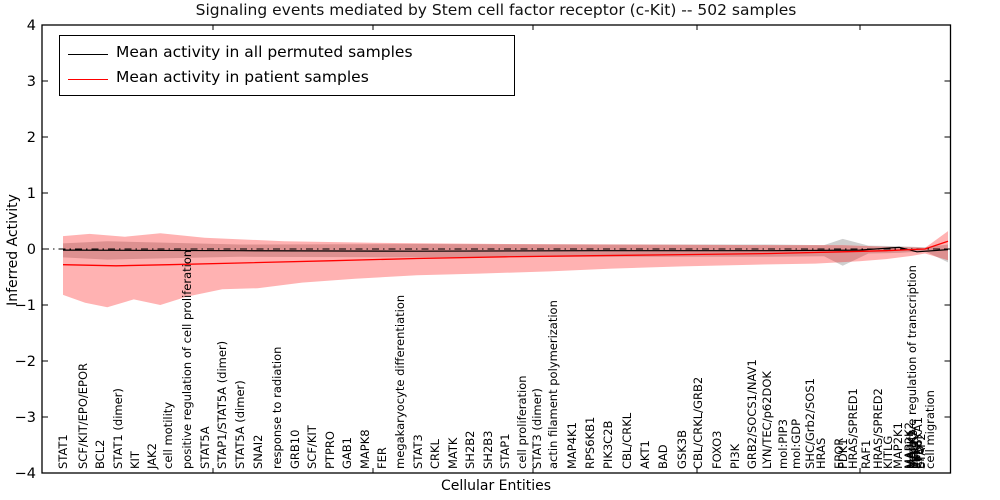  What do you see at coordinates (168, 435) in the screenshot?
I see `x-category-label: cell motility` at bounding box center [168, 435].